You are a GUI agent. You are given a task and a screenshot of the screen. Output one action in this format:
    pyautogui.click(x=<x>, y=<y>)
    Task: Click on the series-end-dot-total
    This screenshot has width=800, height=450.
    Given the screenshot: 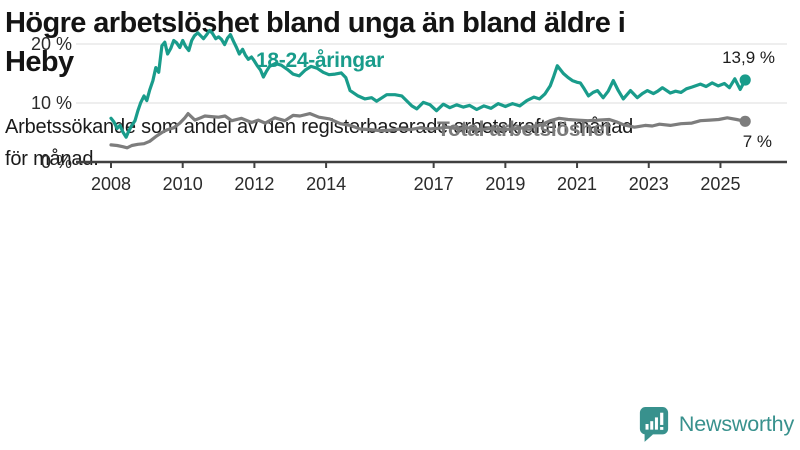 What is the action you would take?
    pyautogui.click(x=745, y=121)
    